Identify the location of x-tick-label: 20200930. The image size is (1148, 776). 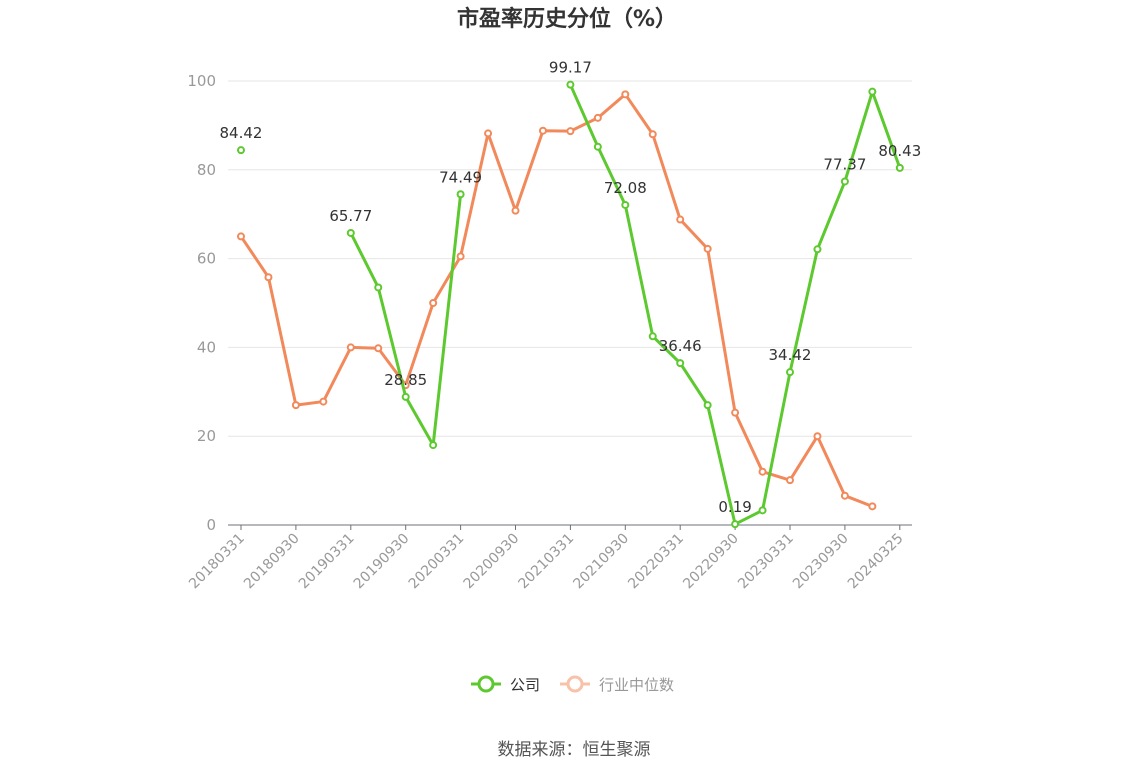
(492, 562).